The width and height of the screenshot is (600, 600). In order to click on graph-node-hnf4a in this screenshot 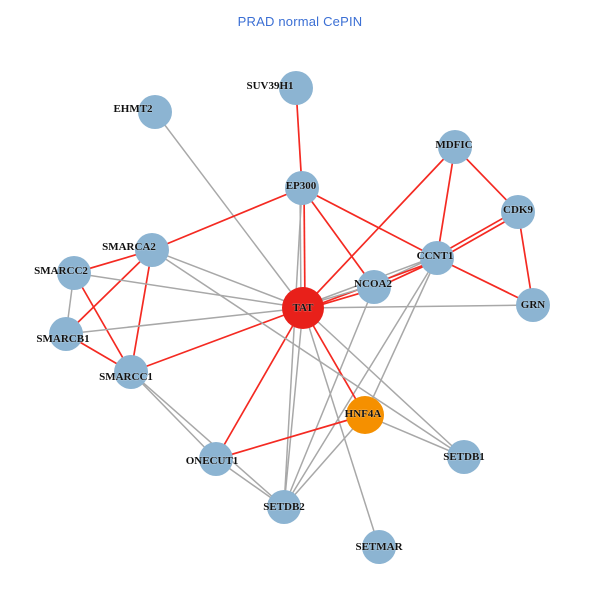, I will do `click(365, 415)`.